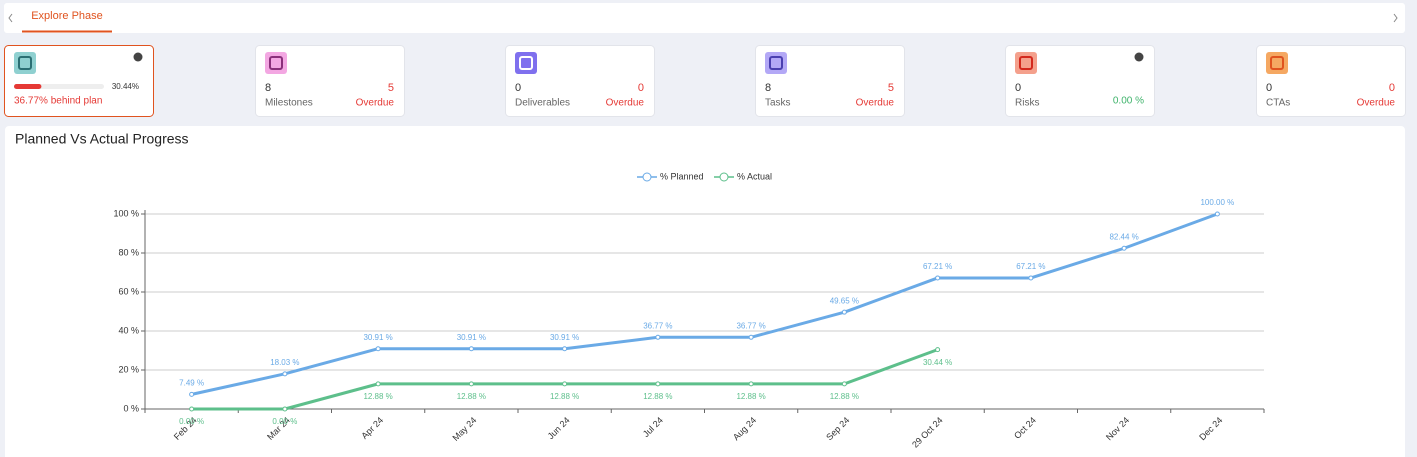 The height and width of the screenshot is (457, 1417). Describe the element at coordinates (128, 330) in the screenshot. I see `y-tick-label: 40 %` at that location.